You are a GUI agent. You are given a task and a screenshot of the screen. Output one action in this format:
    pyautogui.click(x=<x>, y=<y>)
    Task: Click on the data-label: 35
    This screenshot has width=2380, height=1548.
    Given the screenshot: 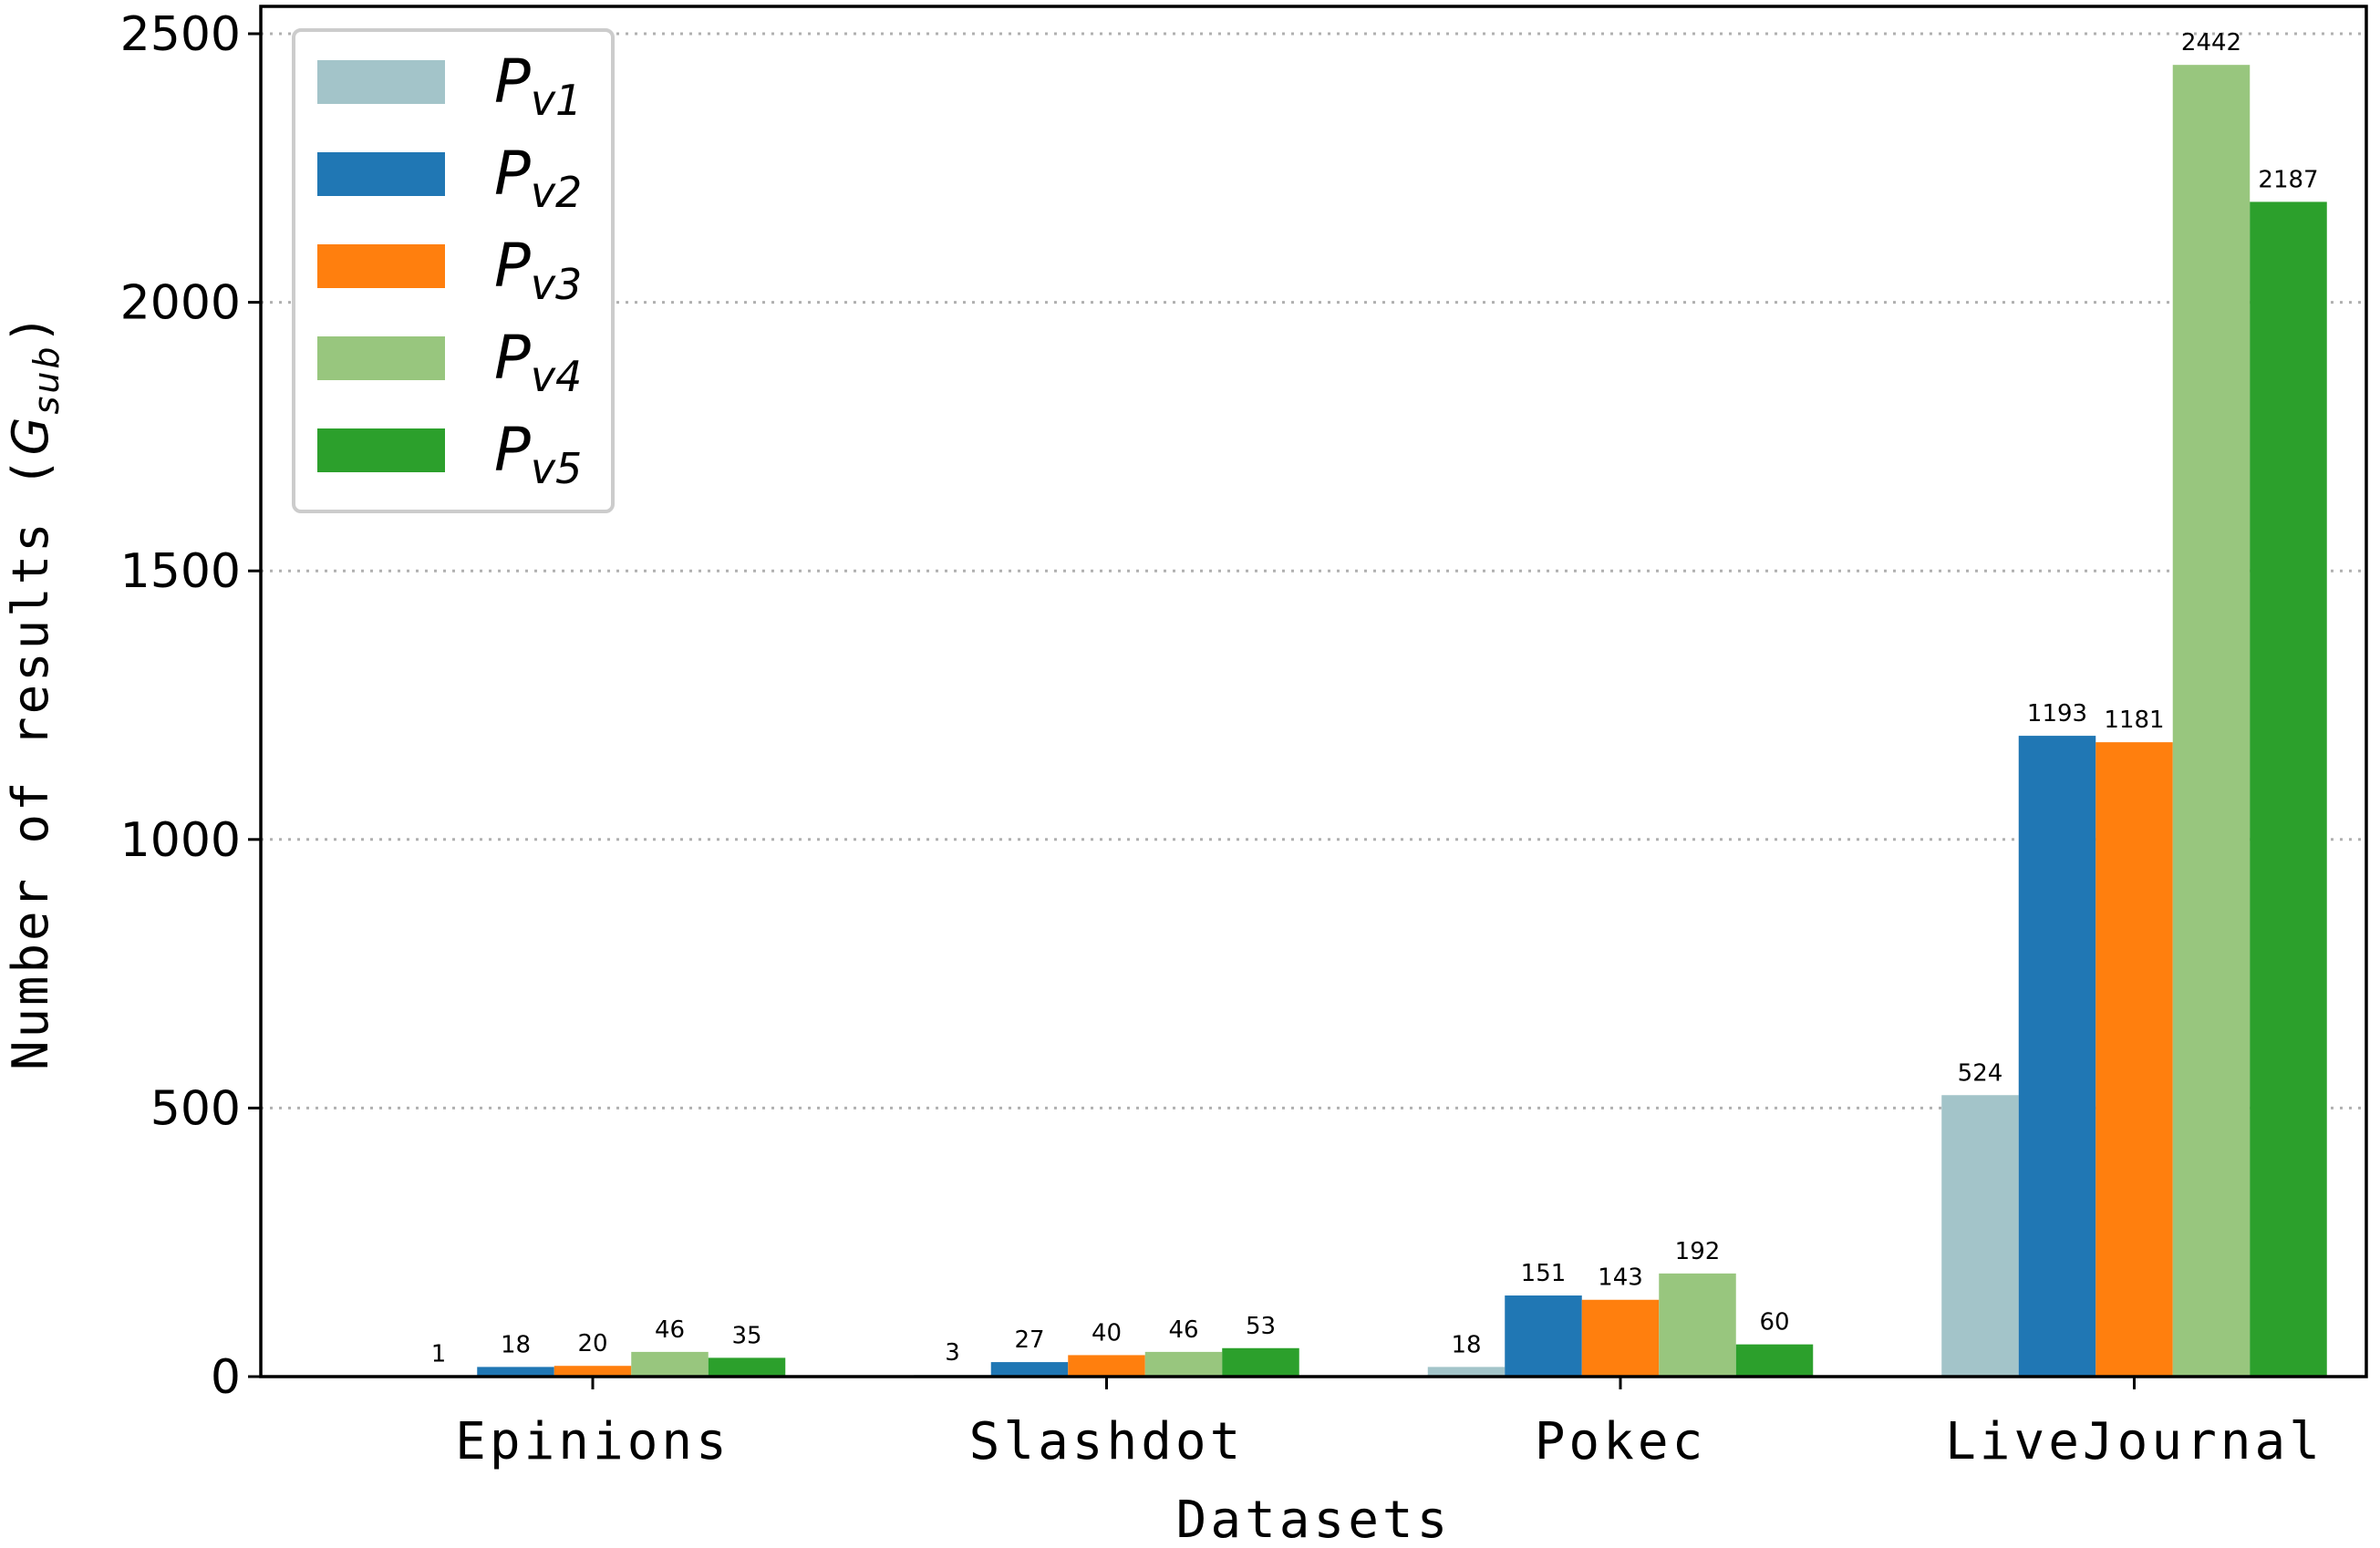 What is the action you would take?
    pyautogui.click(x=746, y=1335)
    